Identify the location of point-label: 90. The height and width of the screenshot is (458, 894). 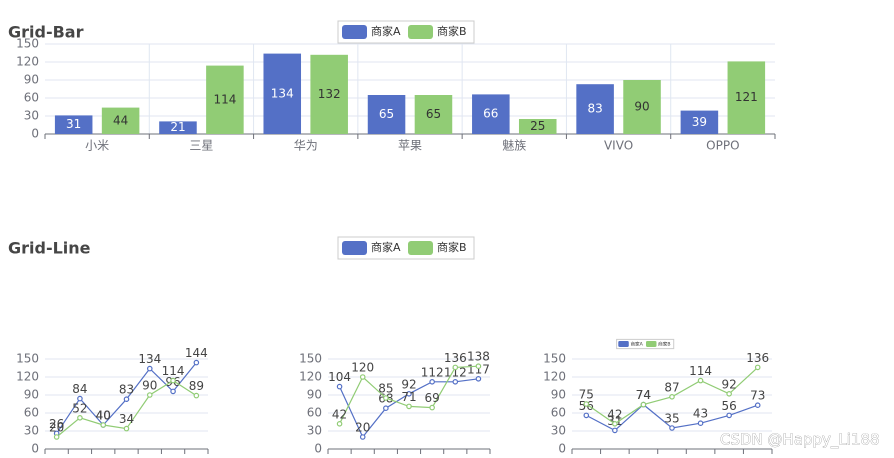
(149, 386).